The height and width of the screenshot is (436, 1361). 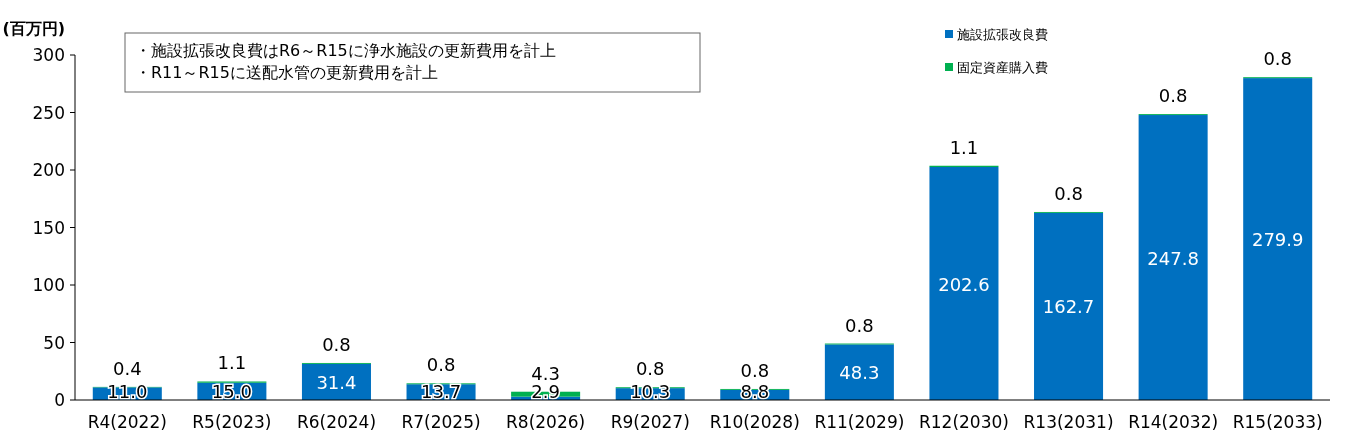 What do you see at coordinates (545, 391) in the screenshot?
I see `data-label: 2.9` at bounding box center [545, 391].